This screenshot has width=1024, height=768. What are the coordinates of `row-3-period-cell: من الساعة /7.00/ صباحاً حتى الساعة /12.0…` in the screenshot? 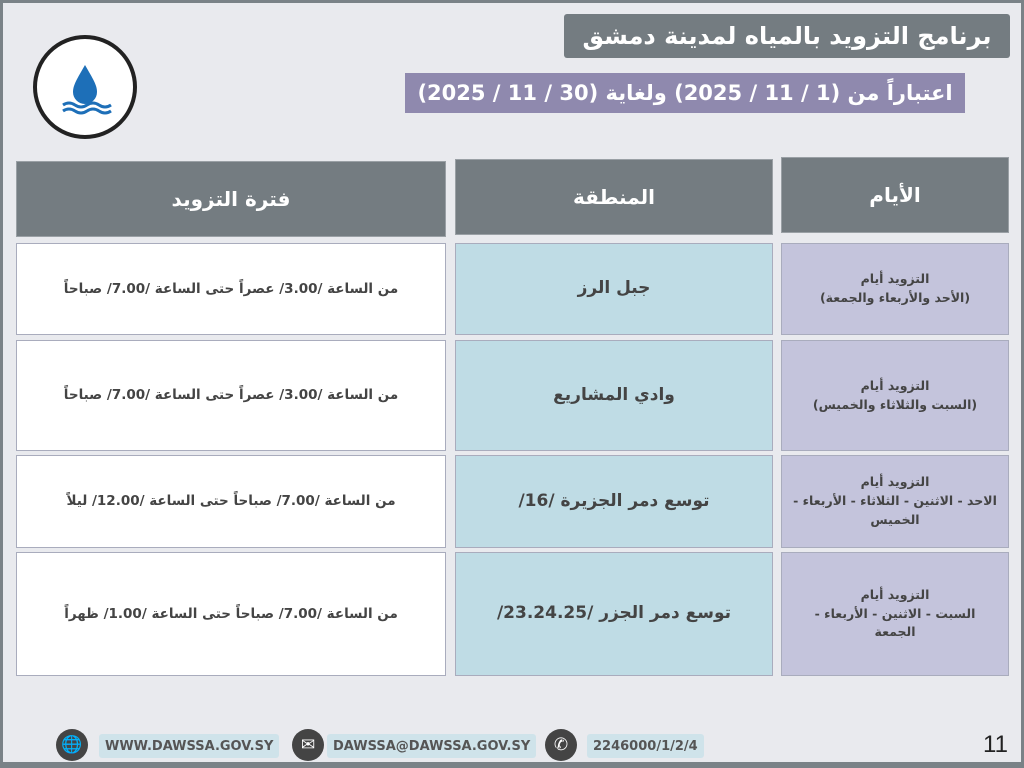 It's located at (231, 501).